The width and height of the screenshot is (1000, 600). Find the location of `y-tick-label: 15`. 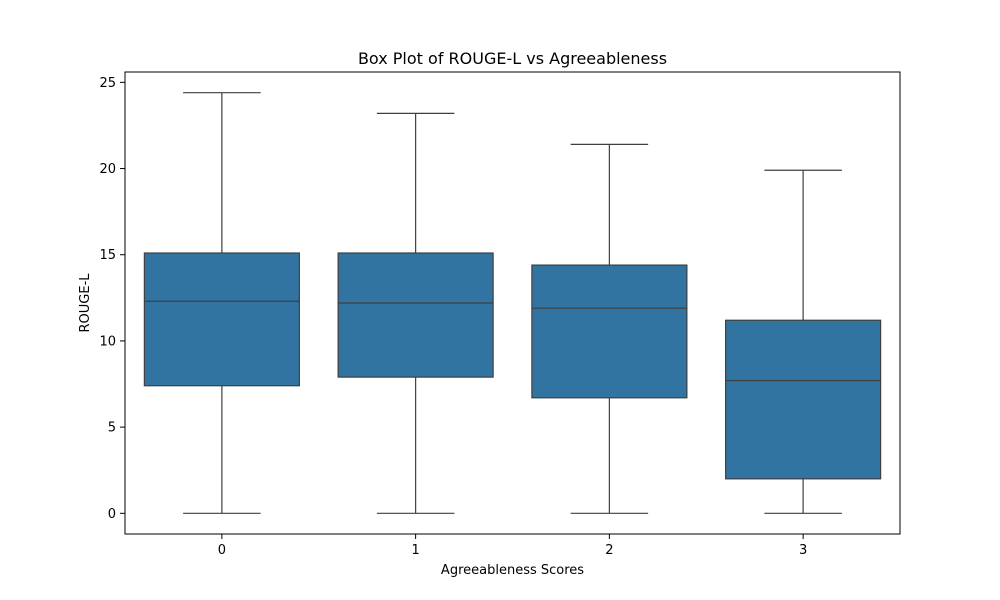

y-tick-label: 15 is located at coordinates (107, 255).